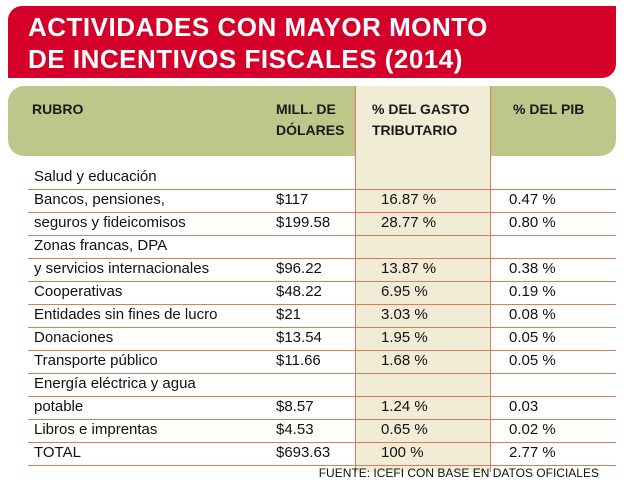  What do you see at coordinates (258, 27) in the screenshot?
I see `title-line-1: ACTIVIDADES CON MAYOR MONTO` at bounding box center [258, 27].